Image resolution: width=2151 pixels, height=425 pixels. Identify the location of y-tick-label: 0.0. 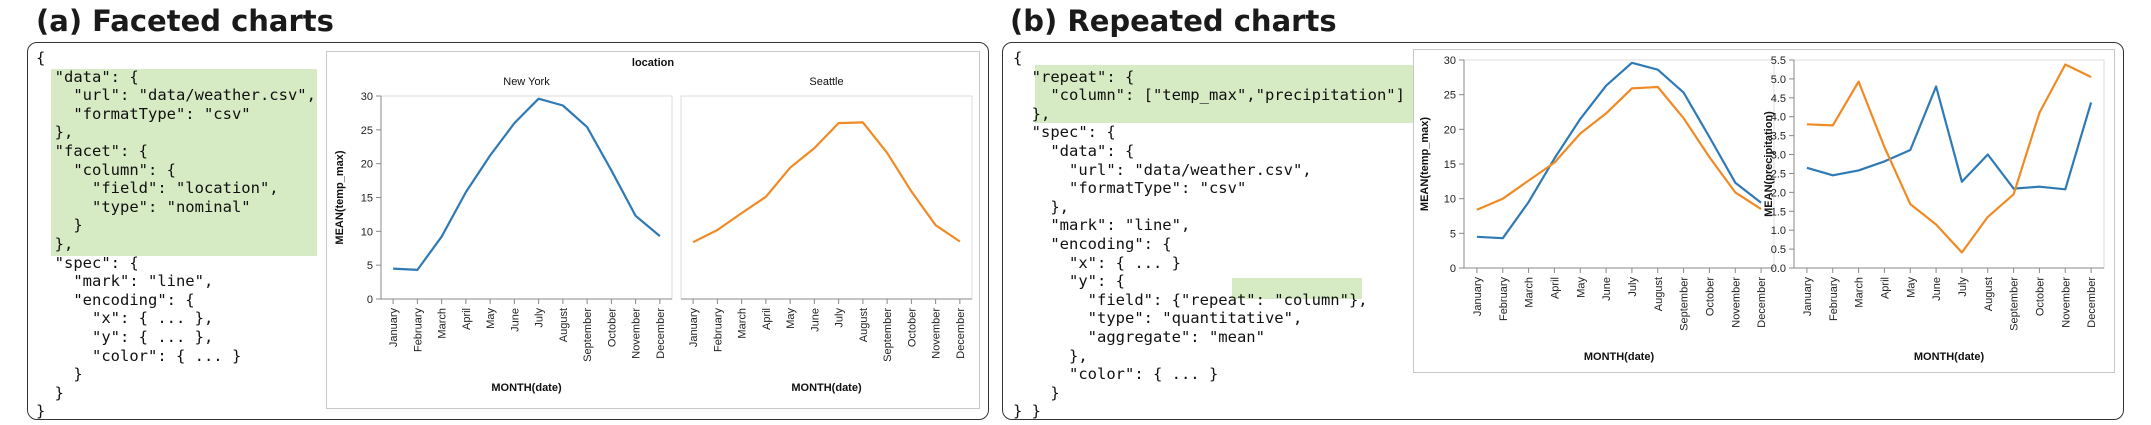
(1778, 269).